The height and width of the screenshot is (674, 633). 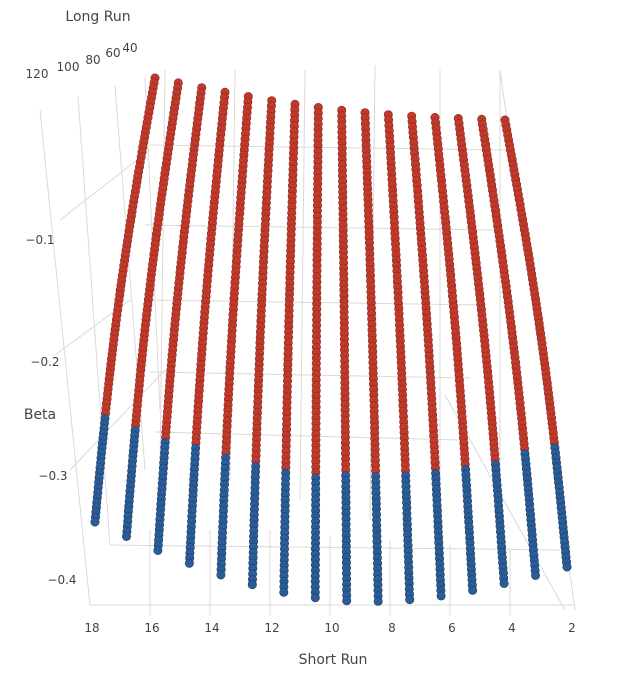 I want to click on x-tick-label: 14, so click(x=211, y=628).